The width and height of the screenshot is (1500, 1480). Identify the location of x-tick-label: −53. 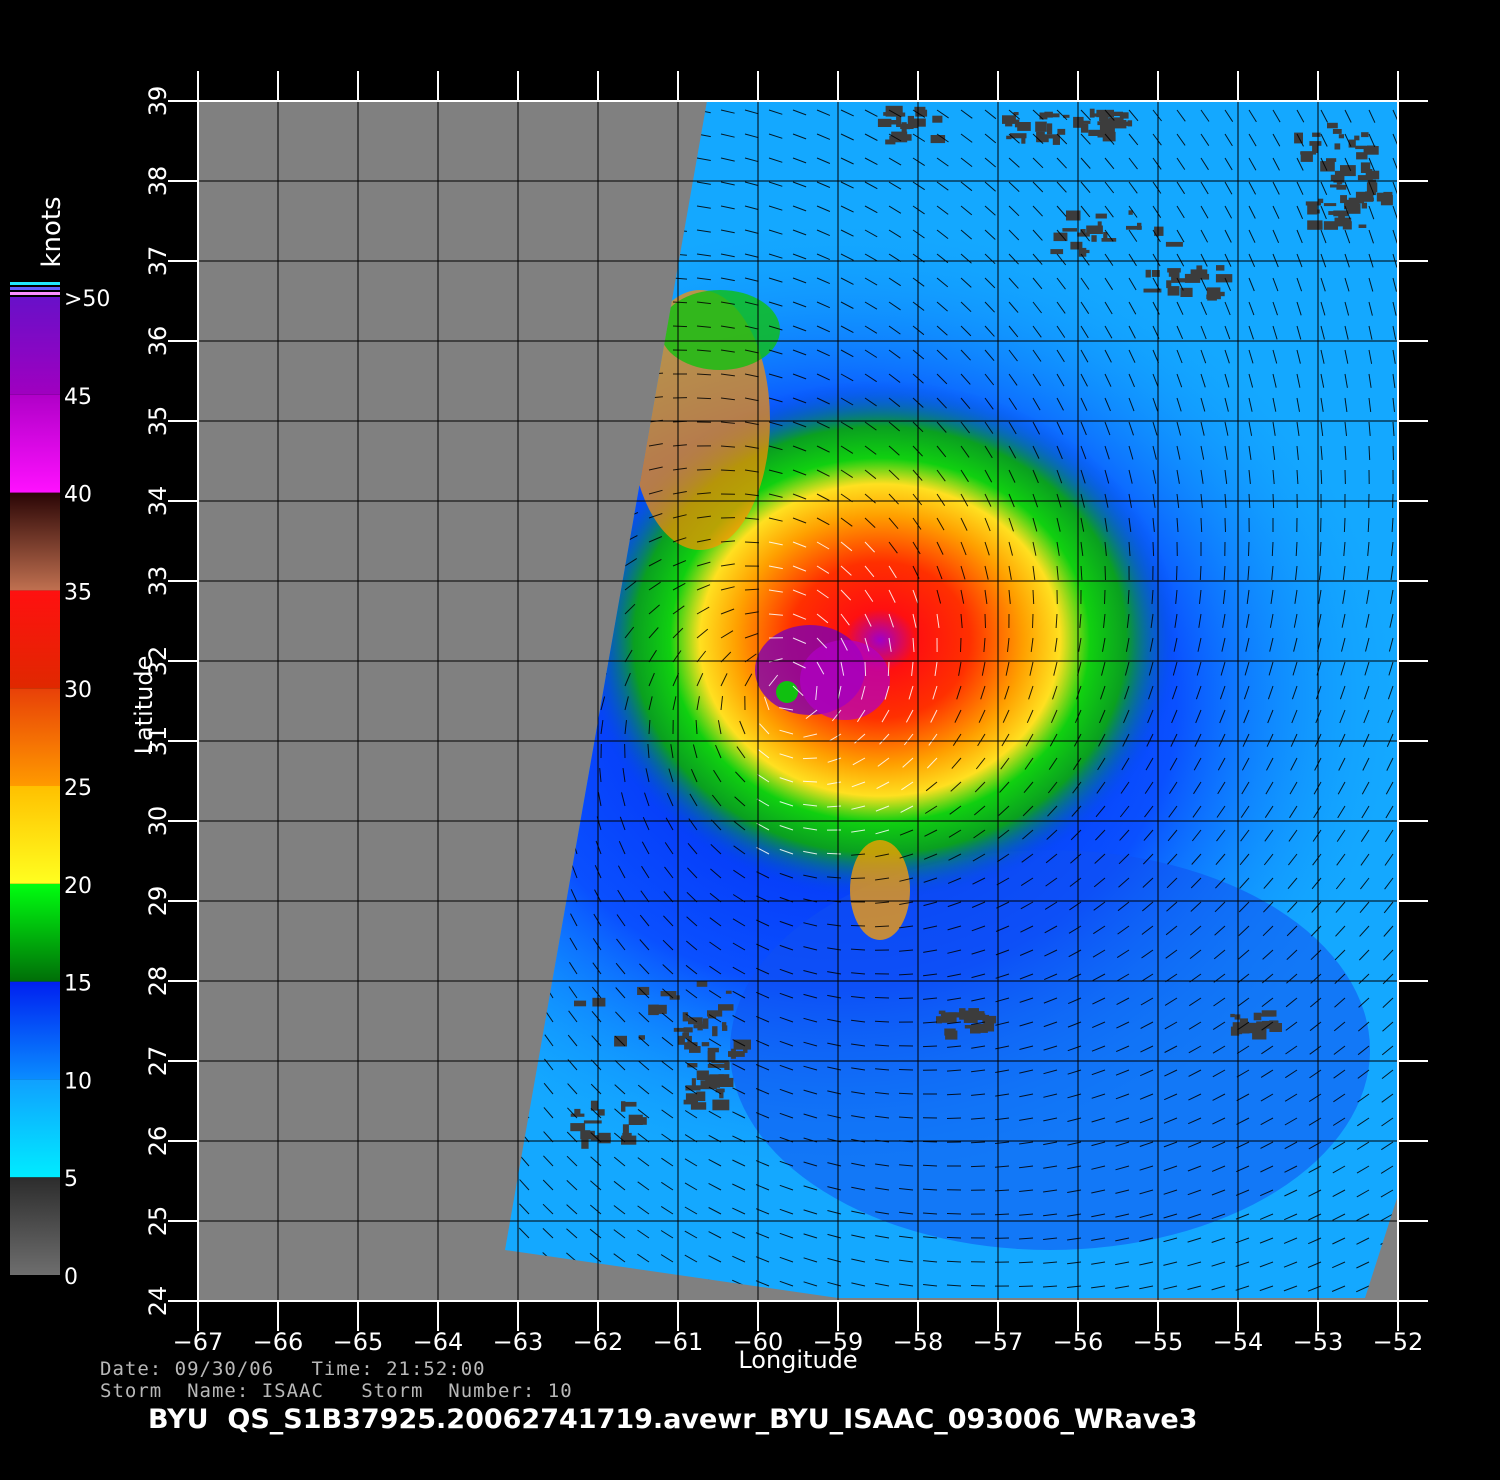
(1318, 1342).